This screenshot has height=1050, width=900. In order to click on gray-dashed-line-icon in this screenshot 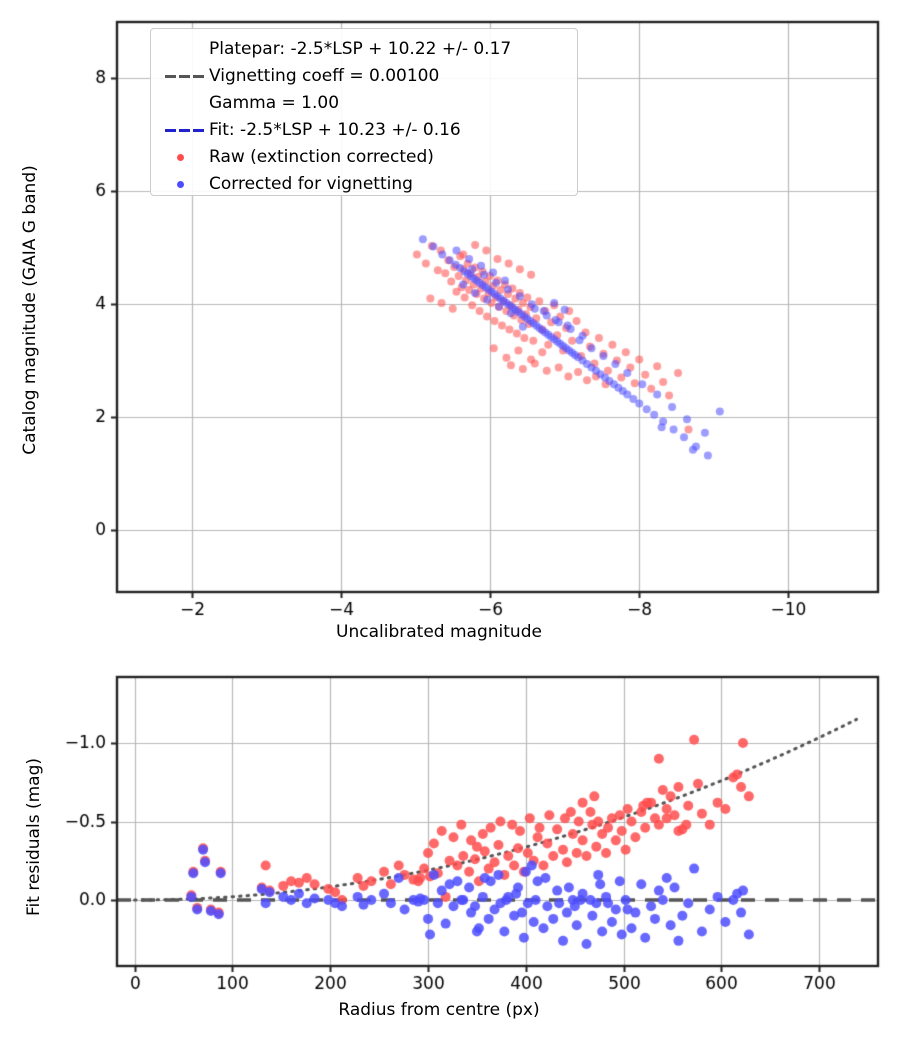, I will do `click(184, 76)`.